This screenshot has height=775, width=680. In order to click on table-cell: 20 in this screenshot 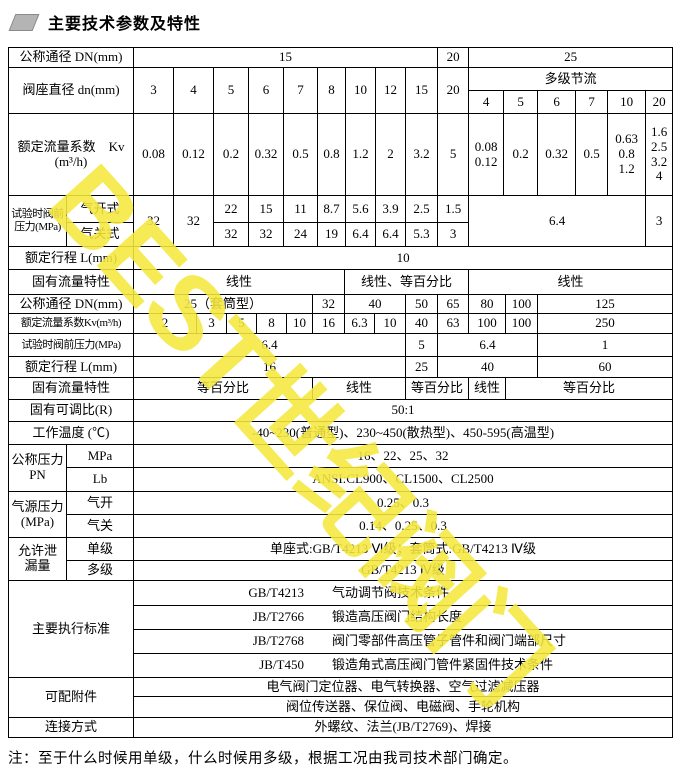, I will do `click(453, 57)`.